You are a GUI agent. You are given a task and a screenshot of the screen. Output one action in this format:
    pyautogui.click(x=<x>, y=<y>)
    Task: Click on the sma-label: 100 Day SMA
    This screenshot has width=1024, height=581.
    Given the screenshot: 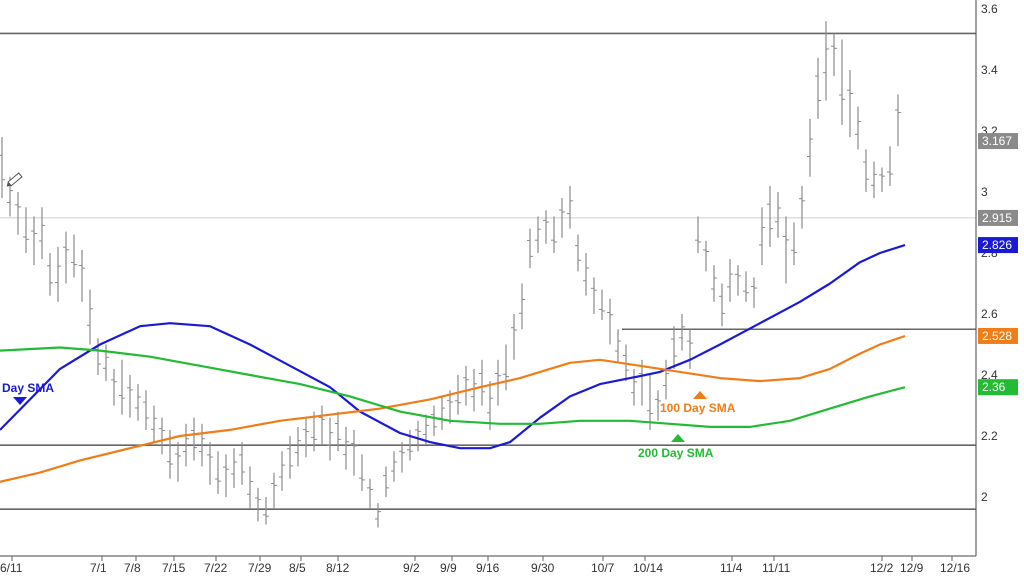 What is the action you would take?
    pyautogui.click(x=698, y=408)
    